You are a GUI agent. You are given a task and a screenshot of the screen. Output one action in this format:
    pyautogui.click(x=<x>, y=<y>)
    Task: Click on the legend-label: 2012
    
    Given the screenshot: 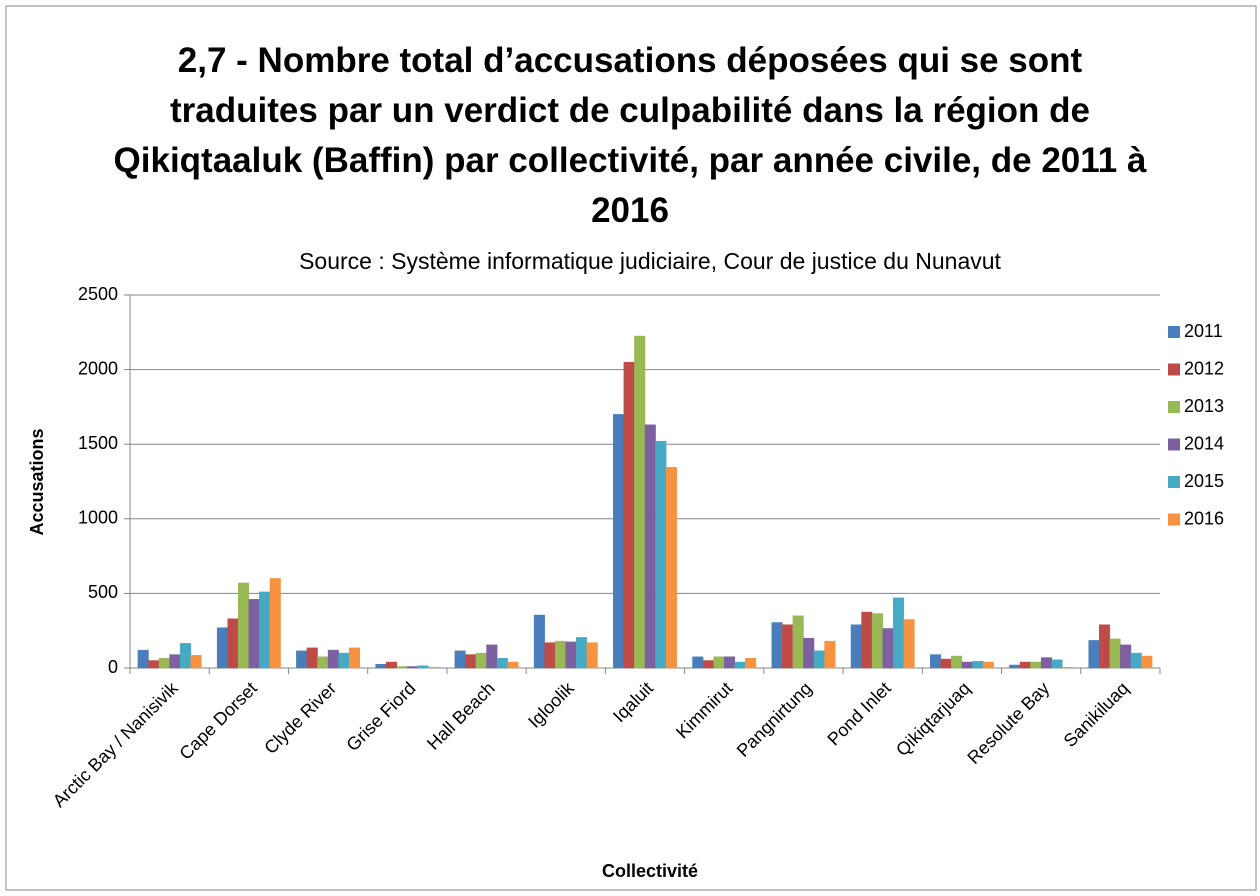 What is the action you would take?
    pyautogui.click(x=1204, y=368)
    